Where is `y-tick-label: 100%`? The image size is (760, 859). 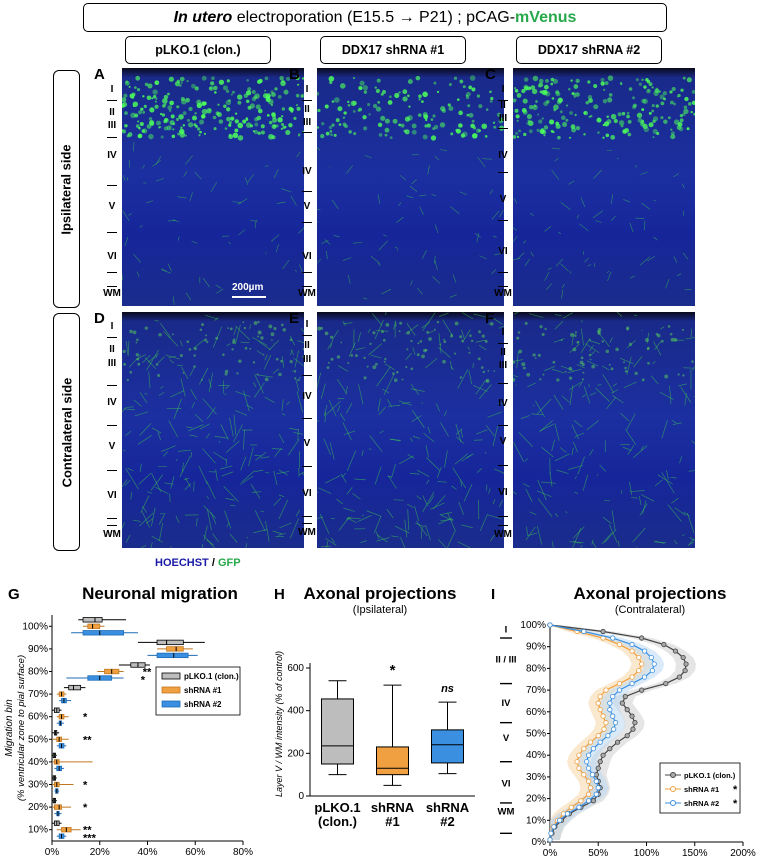 y-tick-label: 100% is located at coordinates (35, 626).